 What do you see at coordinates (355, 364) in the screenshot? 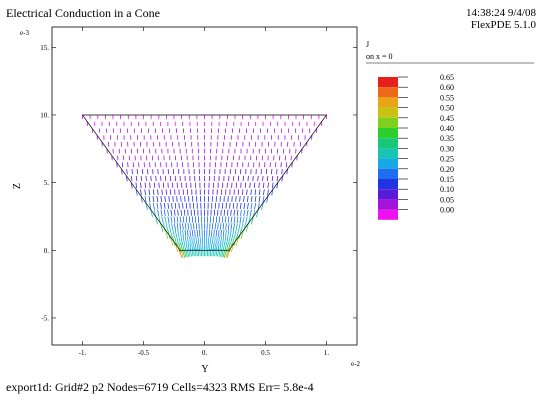
I see `x-exponent: e-2` at bounding box center [355, 364].